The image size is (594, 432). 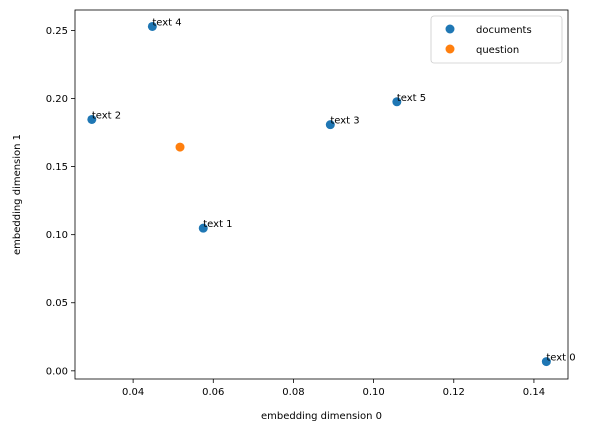 I want to click on x-tick-label: 0.10, so click(x=373, y=392).